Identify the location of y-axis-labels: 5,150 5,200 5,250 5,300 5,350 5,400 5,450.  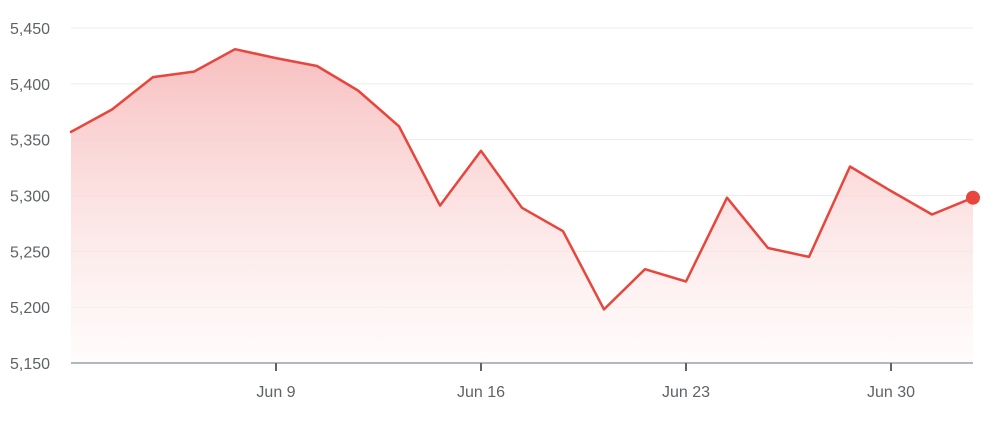
(30, 197).